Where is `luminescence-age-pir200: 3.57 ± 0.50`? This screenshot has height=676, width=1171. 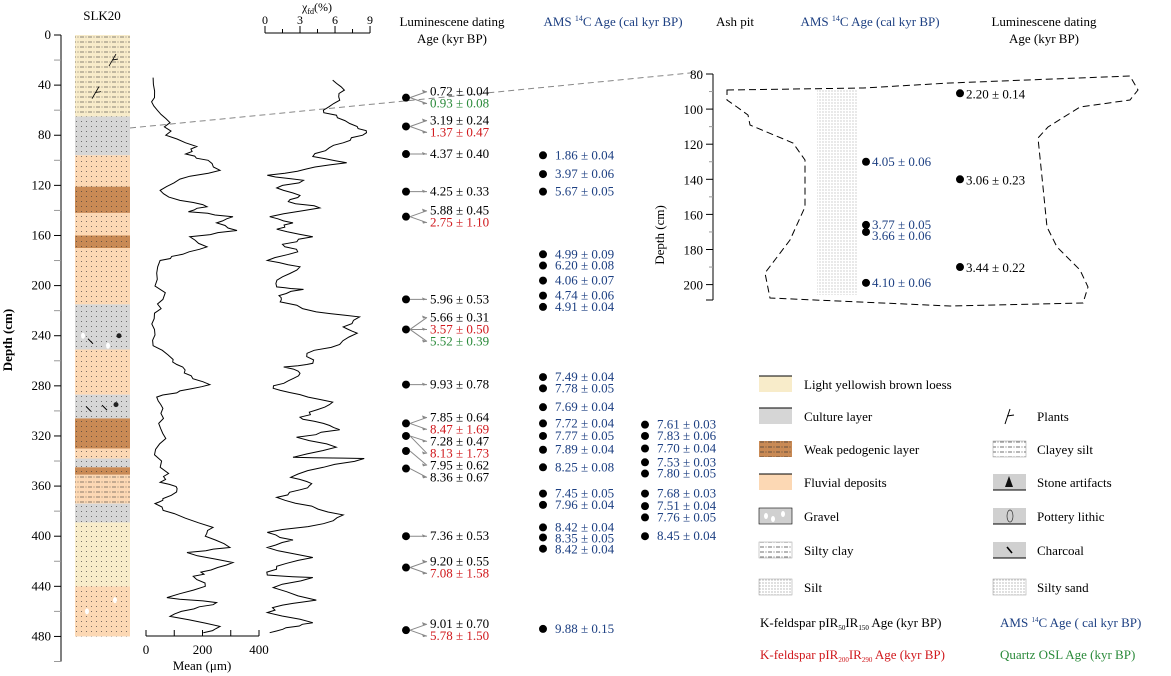
luminescence-age-pir200: 3.57 ± 0.50 is located at coordinates (459, 328).